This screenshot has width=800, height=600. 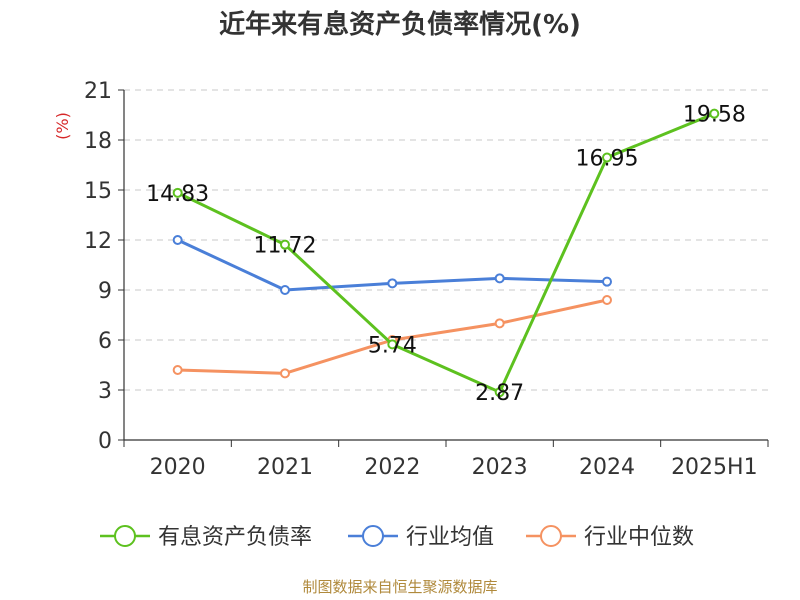 I want to click on y-tick-label: 15, so click(x=98, y=191).